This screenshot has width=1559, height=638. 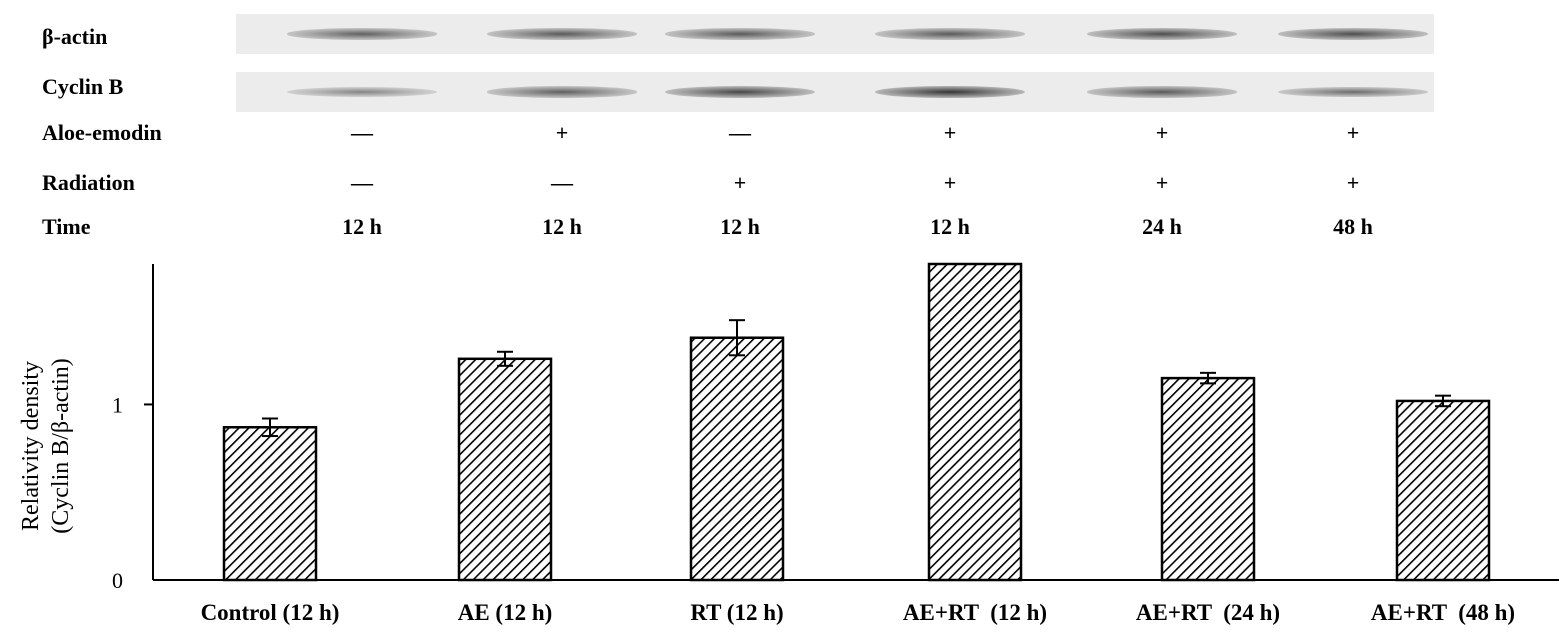 What do you see at coordinates (31, 446) in the screenshot?
I see `y-axis-title-line-1: Relativity density` at bounding box center [31, 446].